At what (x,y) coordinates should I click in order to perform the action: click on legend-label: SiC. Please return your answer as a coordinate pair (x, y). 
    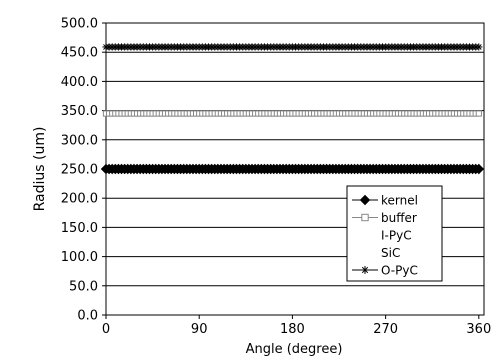
    Looking at the image, I should click on (390, 253).